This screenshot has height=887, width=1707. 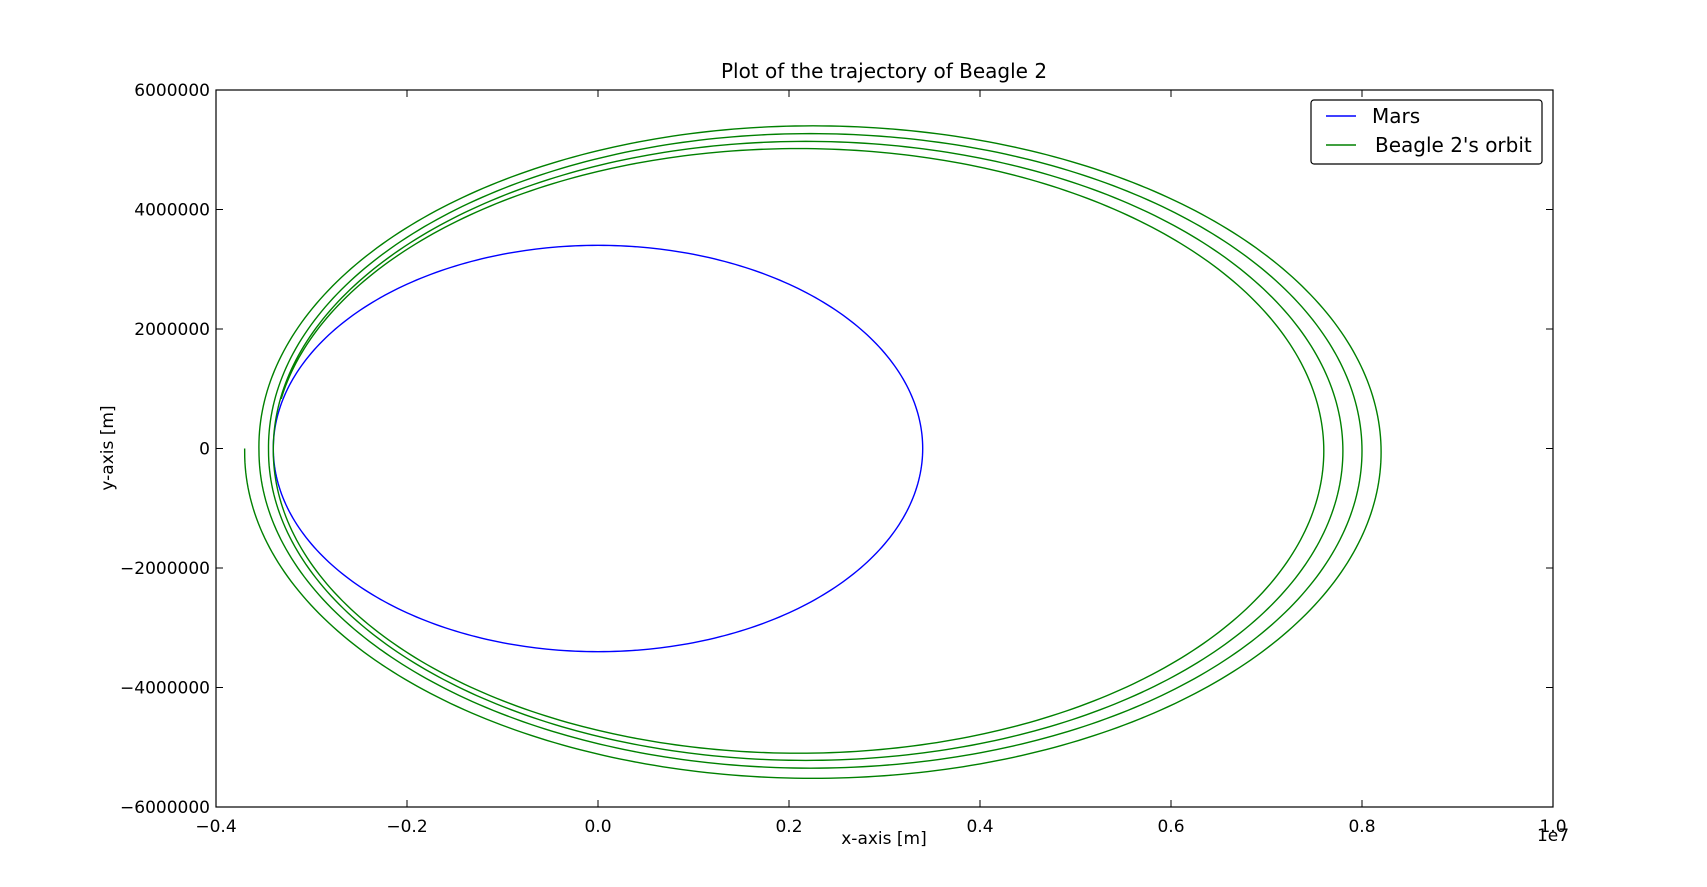 What do you see at coordinates (172, 91) in the screenshot?
I see `y-tick-label: 6000000` at bounding box center [172, 91].